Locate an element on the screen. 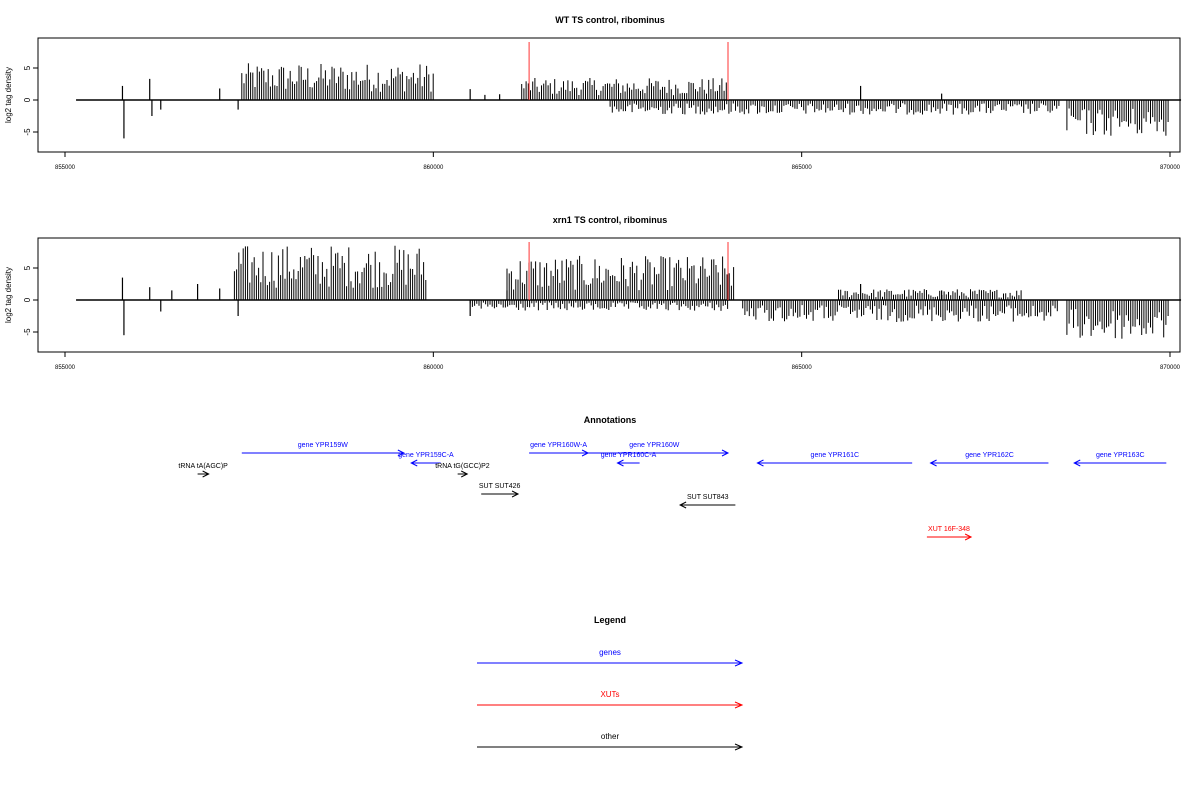  feature-trna-tg-gcc-p2: tRNA tG(GCC)P2 is located at coordinates (462, 470).